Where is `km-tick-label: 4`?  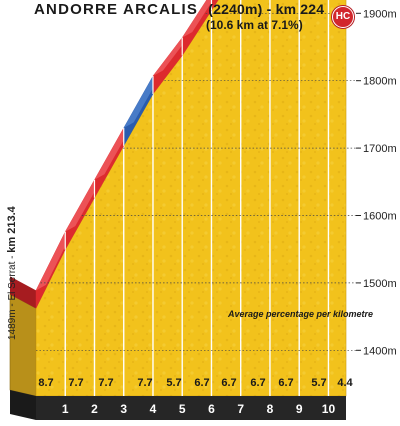 km-tick-label: 4 is located at coordinates (153, 409).